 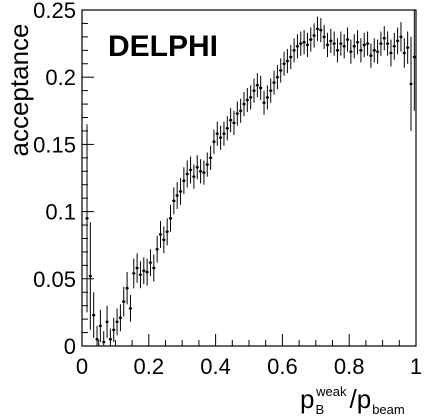 I want to click on x-axis-title-sub-beam: beam, so click(x=388, y=409).